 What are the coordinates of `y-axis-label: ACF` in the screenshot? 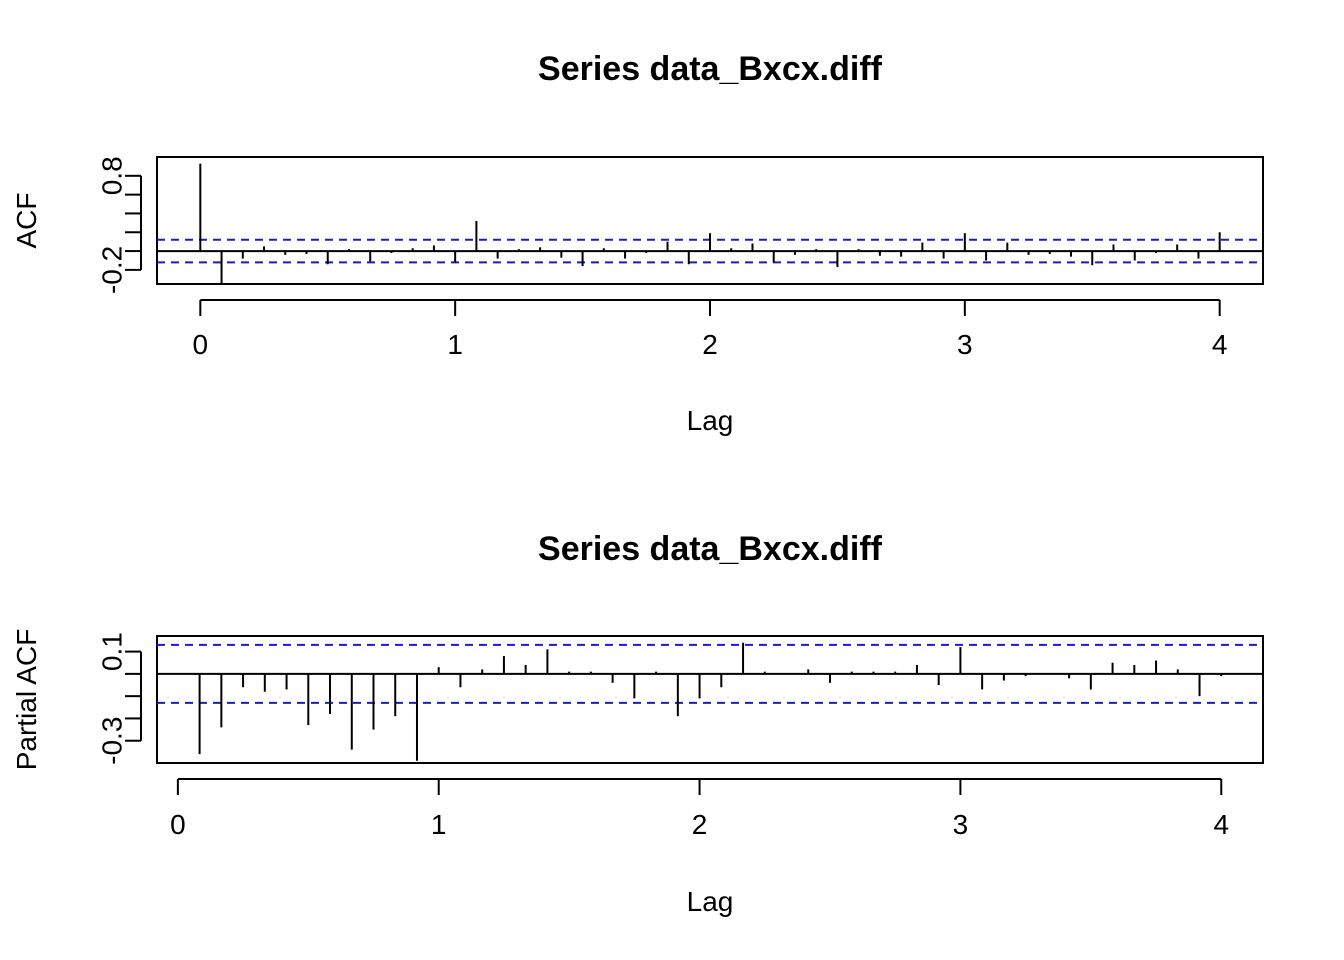 It's located at (26, 221).